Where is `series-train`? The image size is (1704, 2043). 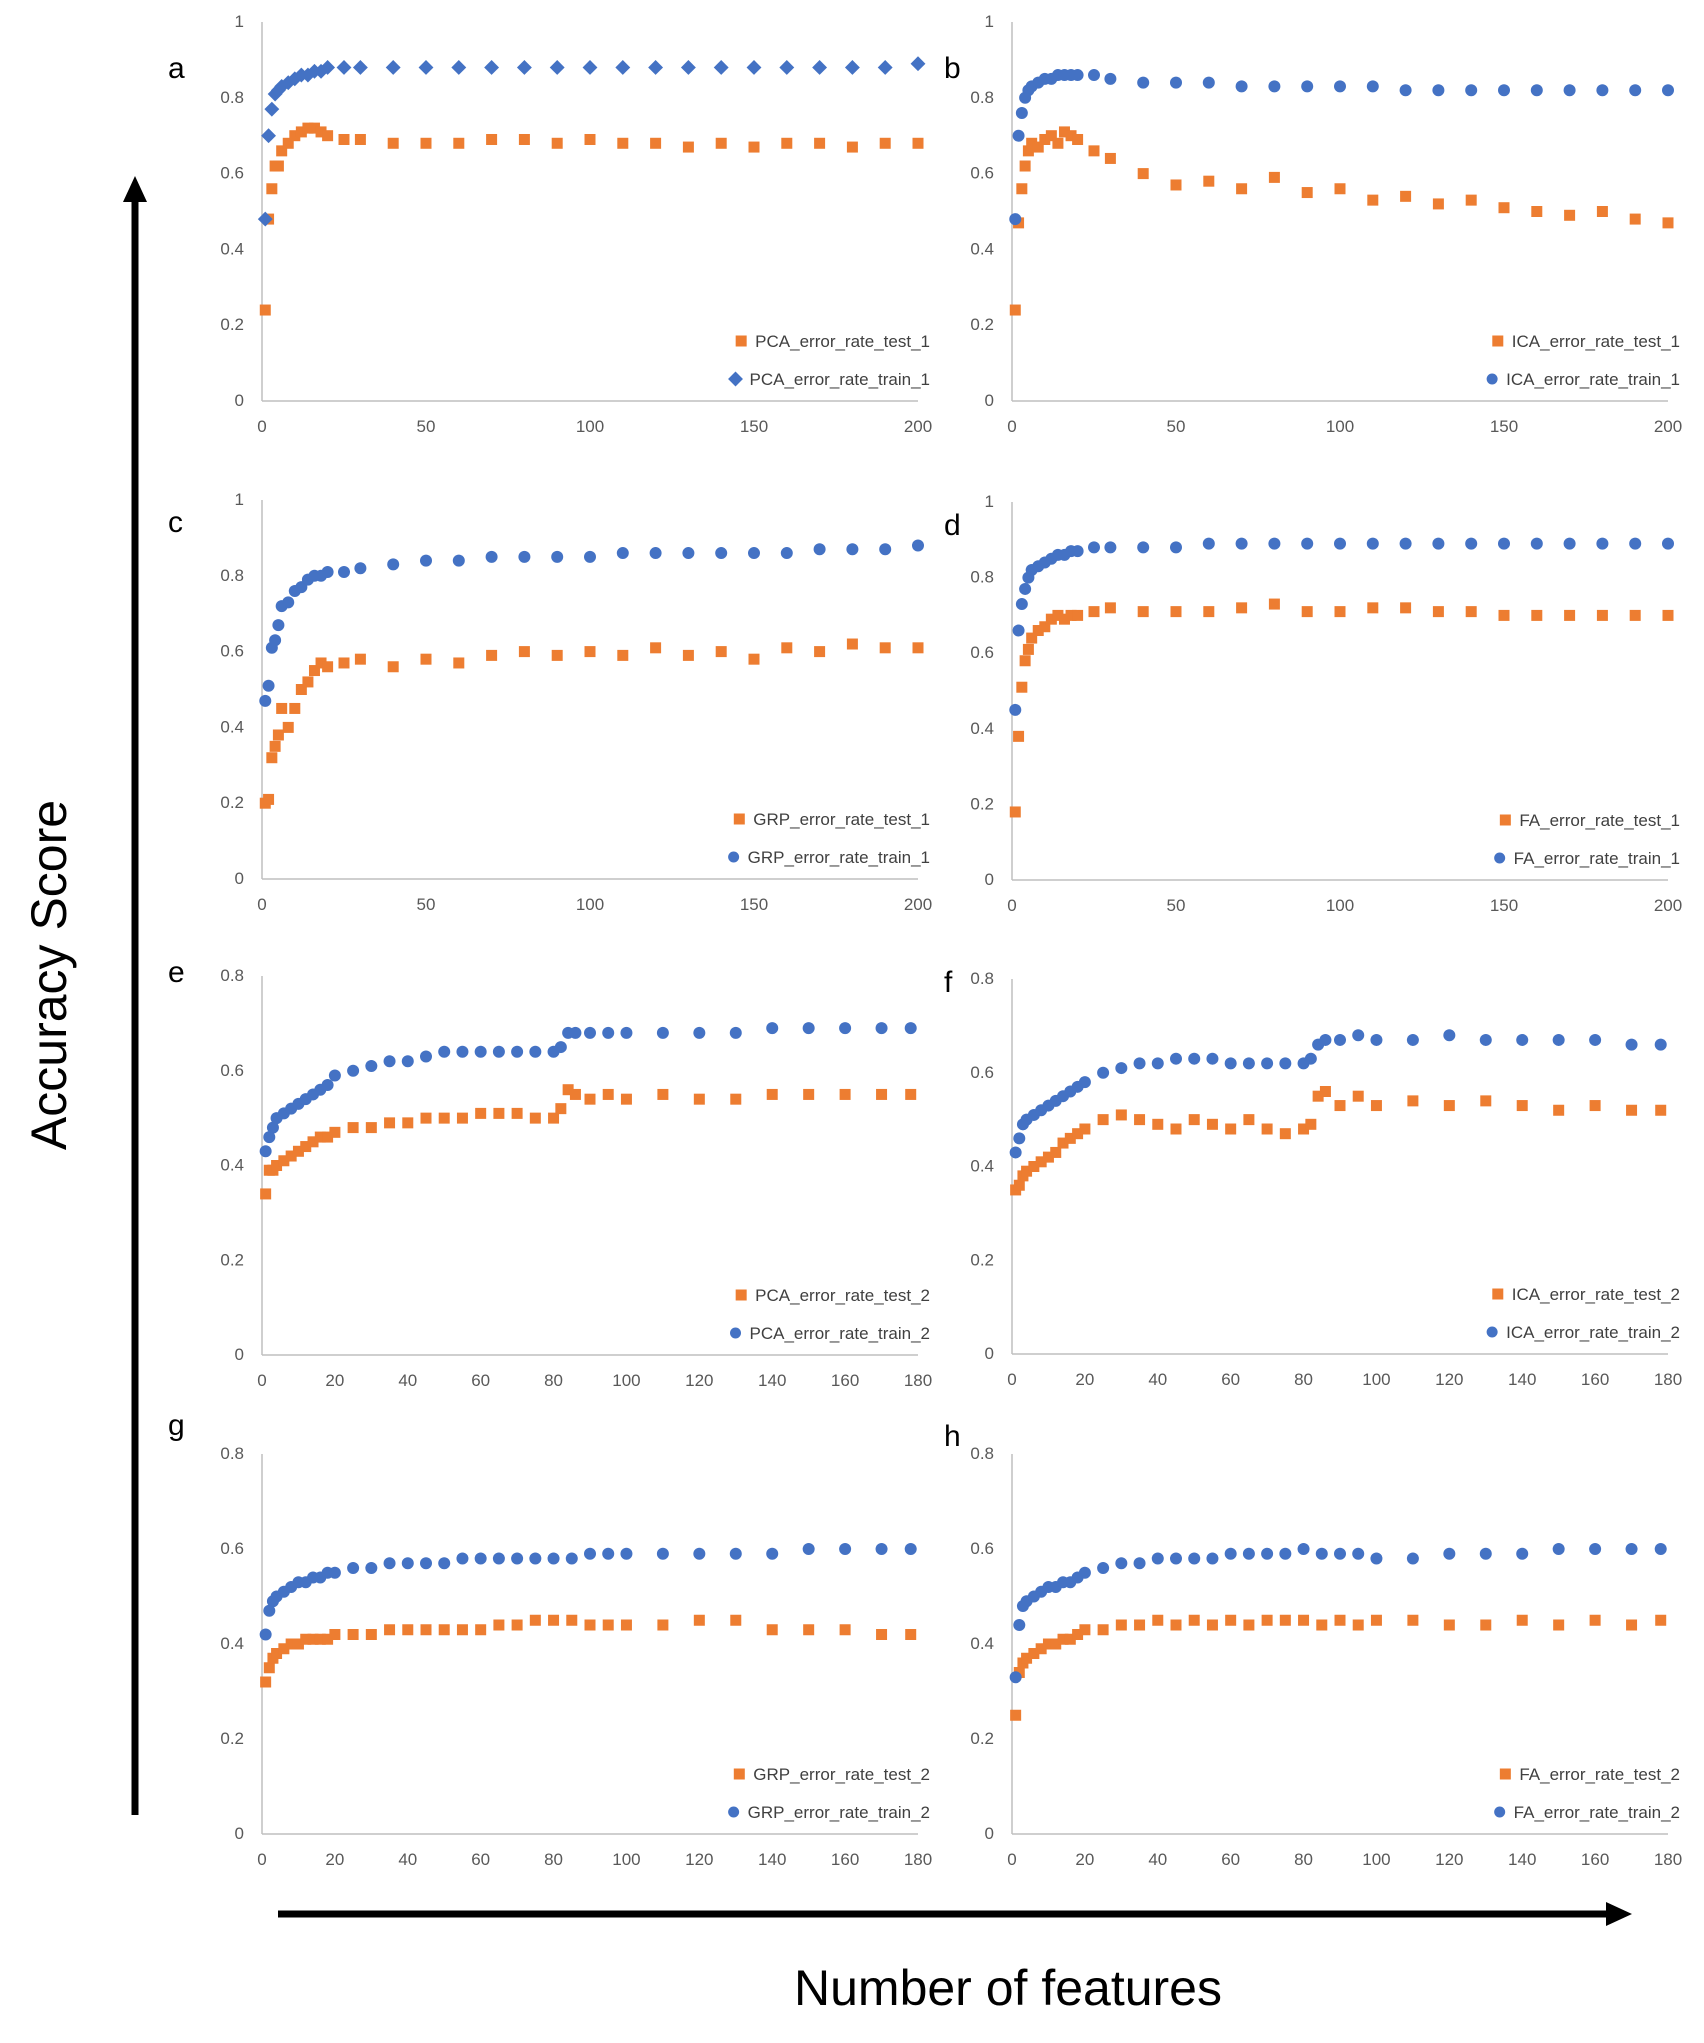
series-train is located at coordinates (1341, 147).